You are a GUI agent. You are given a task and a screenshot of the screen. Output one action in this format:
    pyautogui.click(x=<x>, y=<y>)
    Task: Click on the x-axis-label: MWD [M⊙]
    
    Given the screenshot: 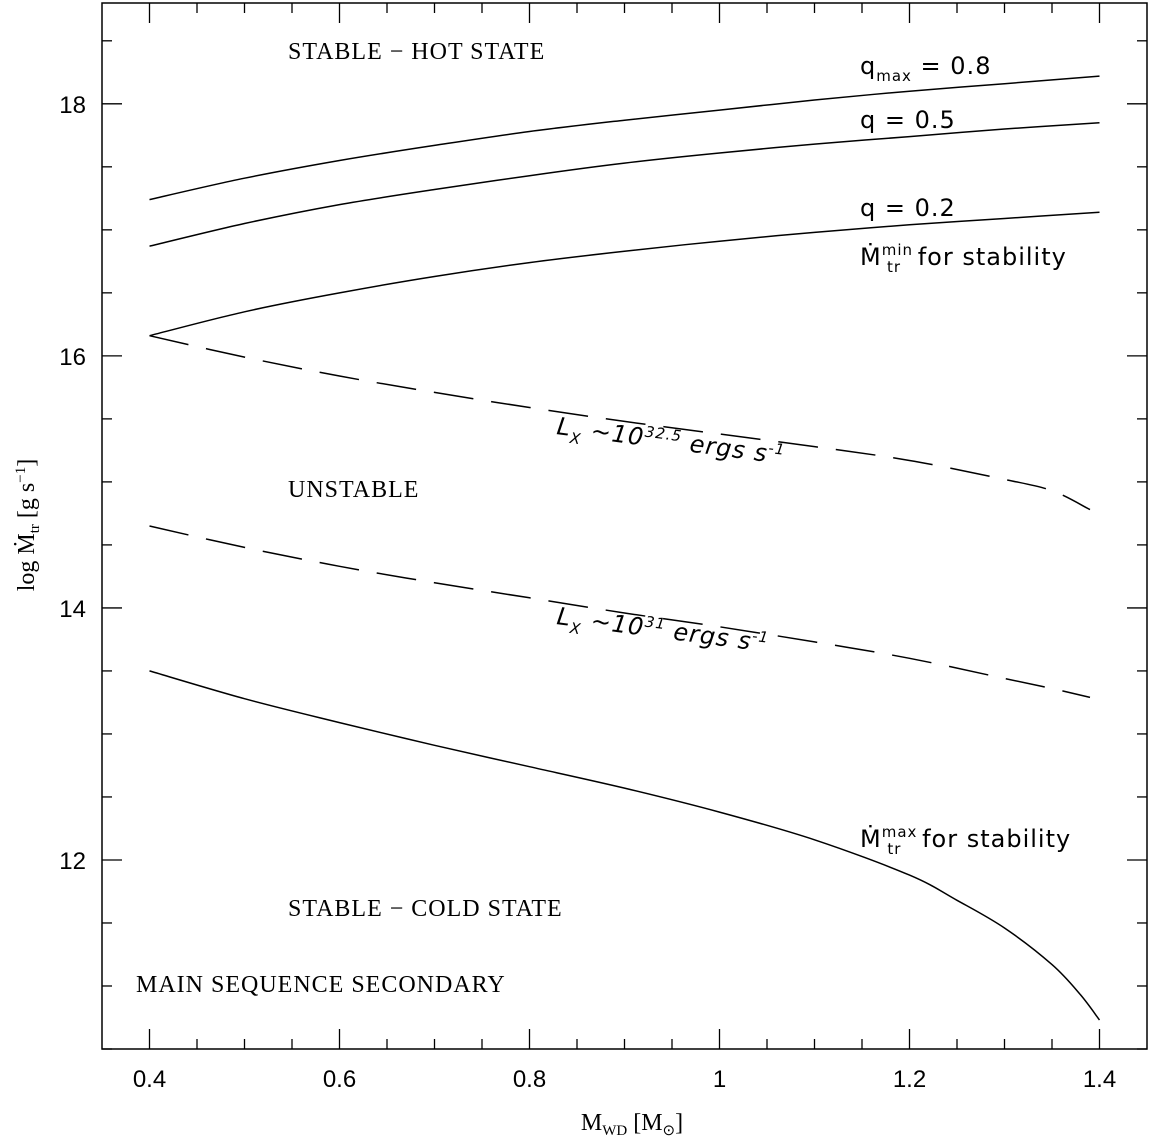 What is the action you would take?
    pyautogui.click(x=632, y=1124)
    